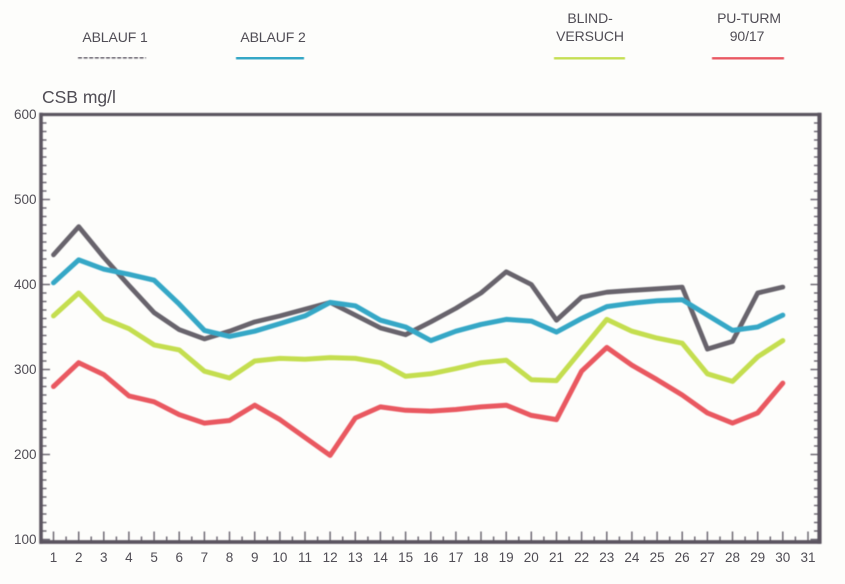 Image resolution: width=845 pixels, height=584 pixels. What do you see at coordinates (531, 557) in the screenshot?
I see `svg-text: 20` at bounding box center [531, 557].